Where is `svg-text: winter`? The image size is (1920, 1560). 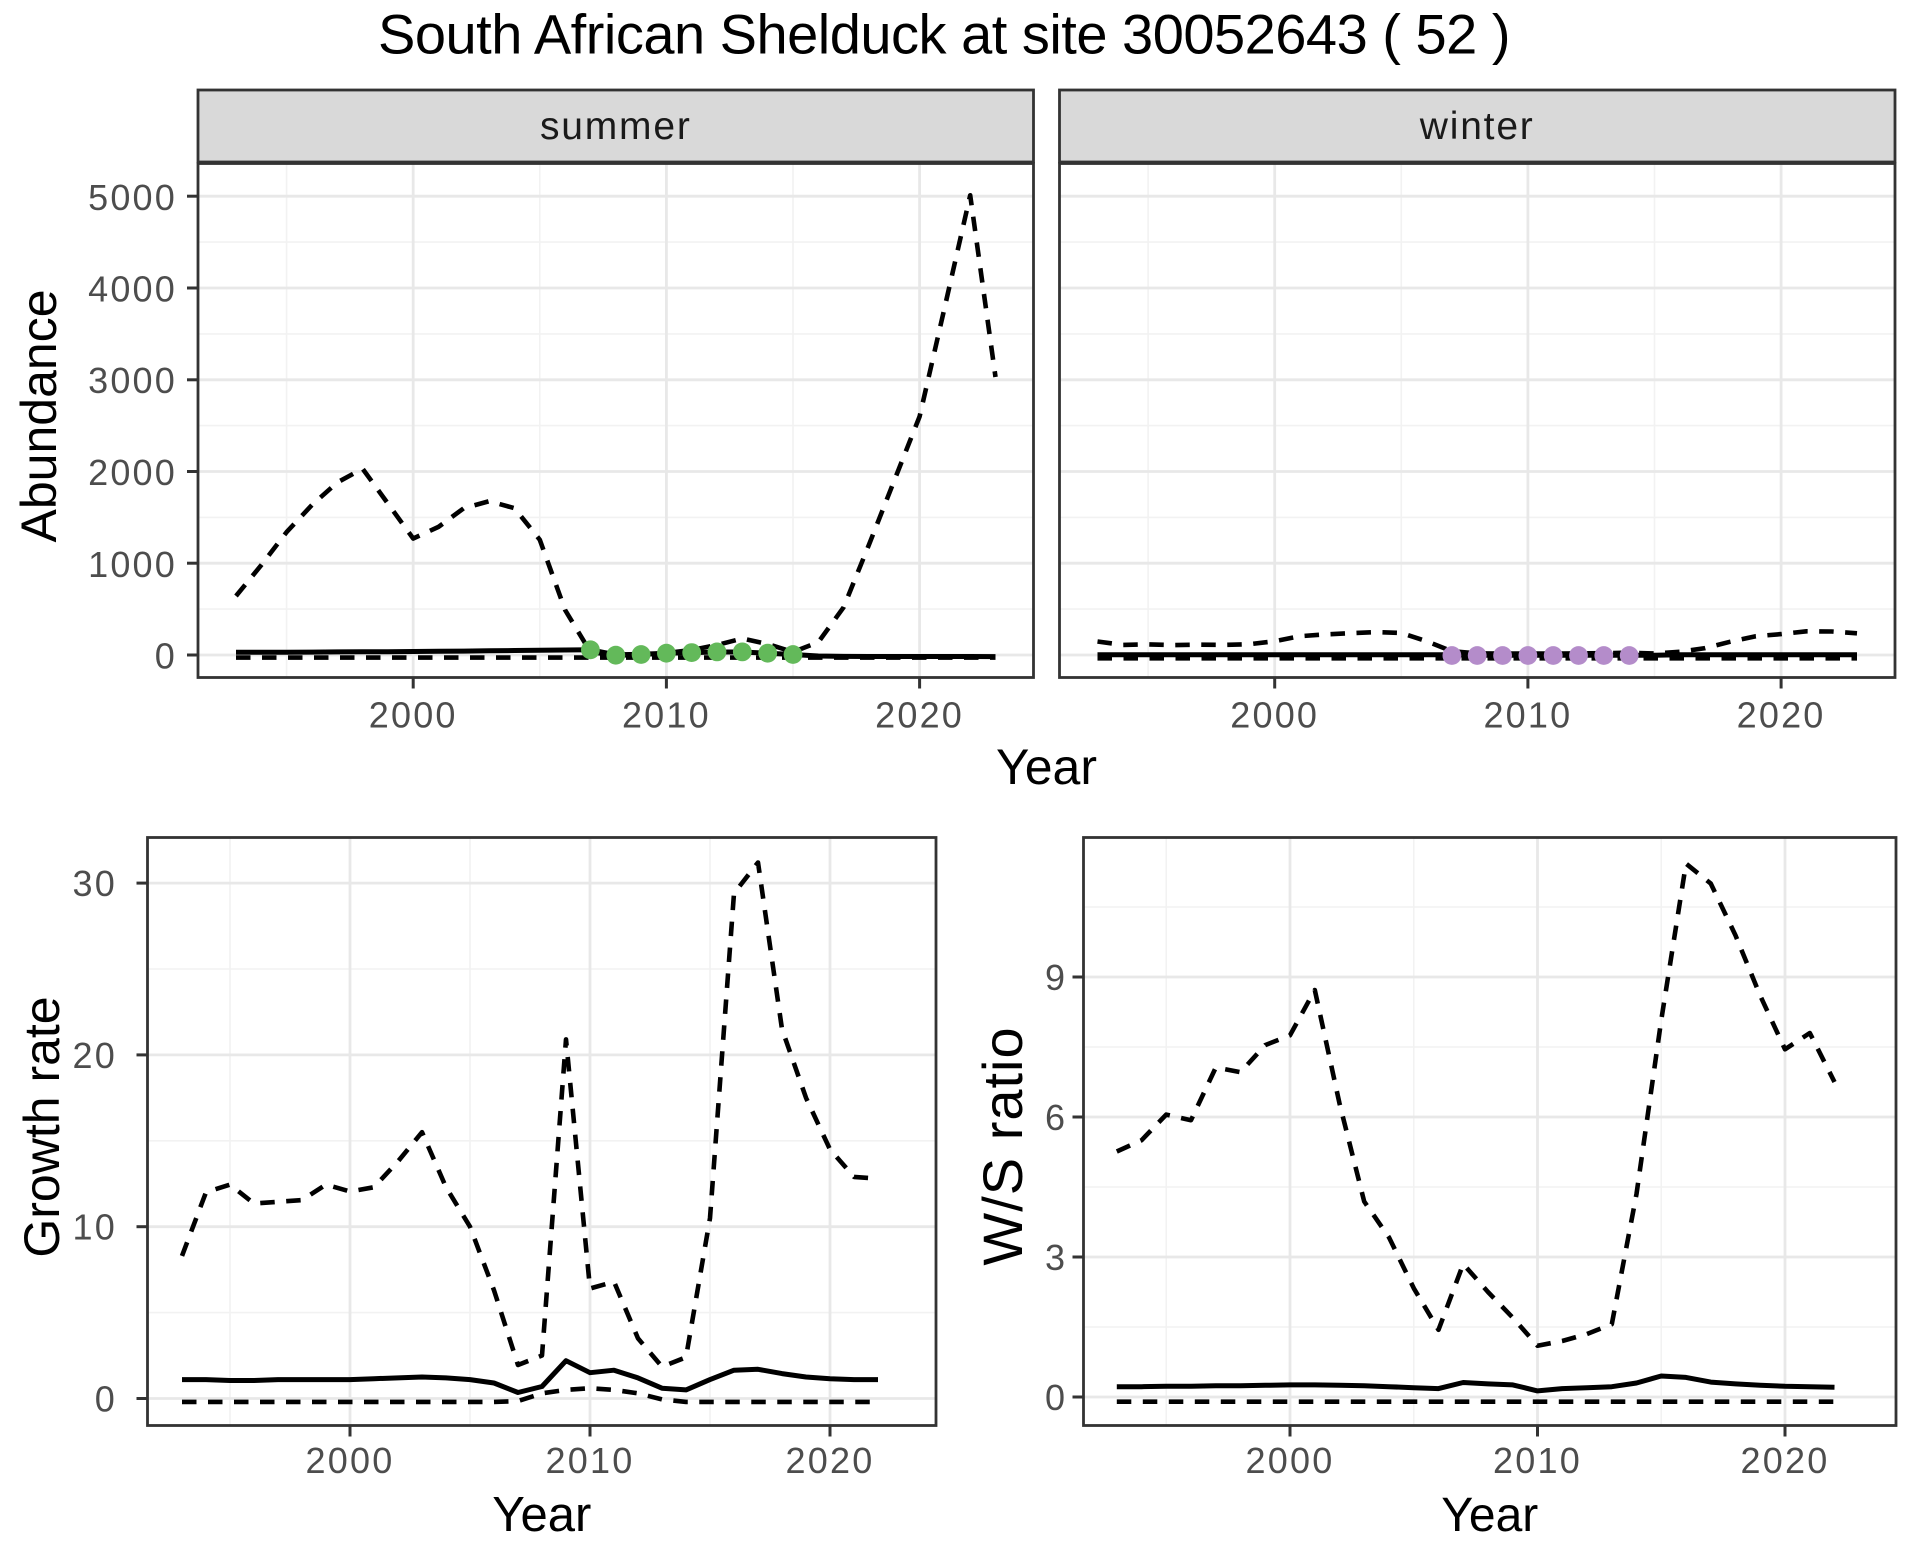 svg-text: winter is located at coordinates (1477, 126).